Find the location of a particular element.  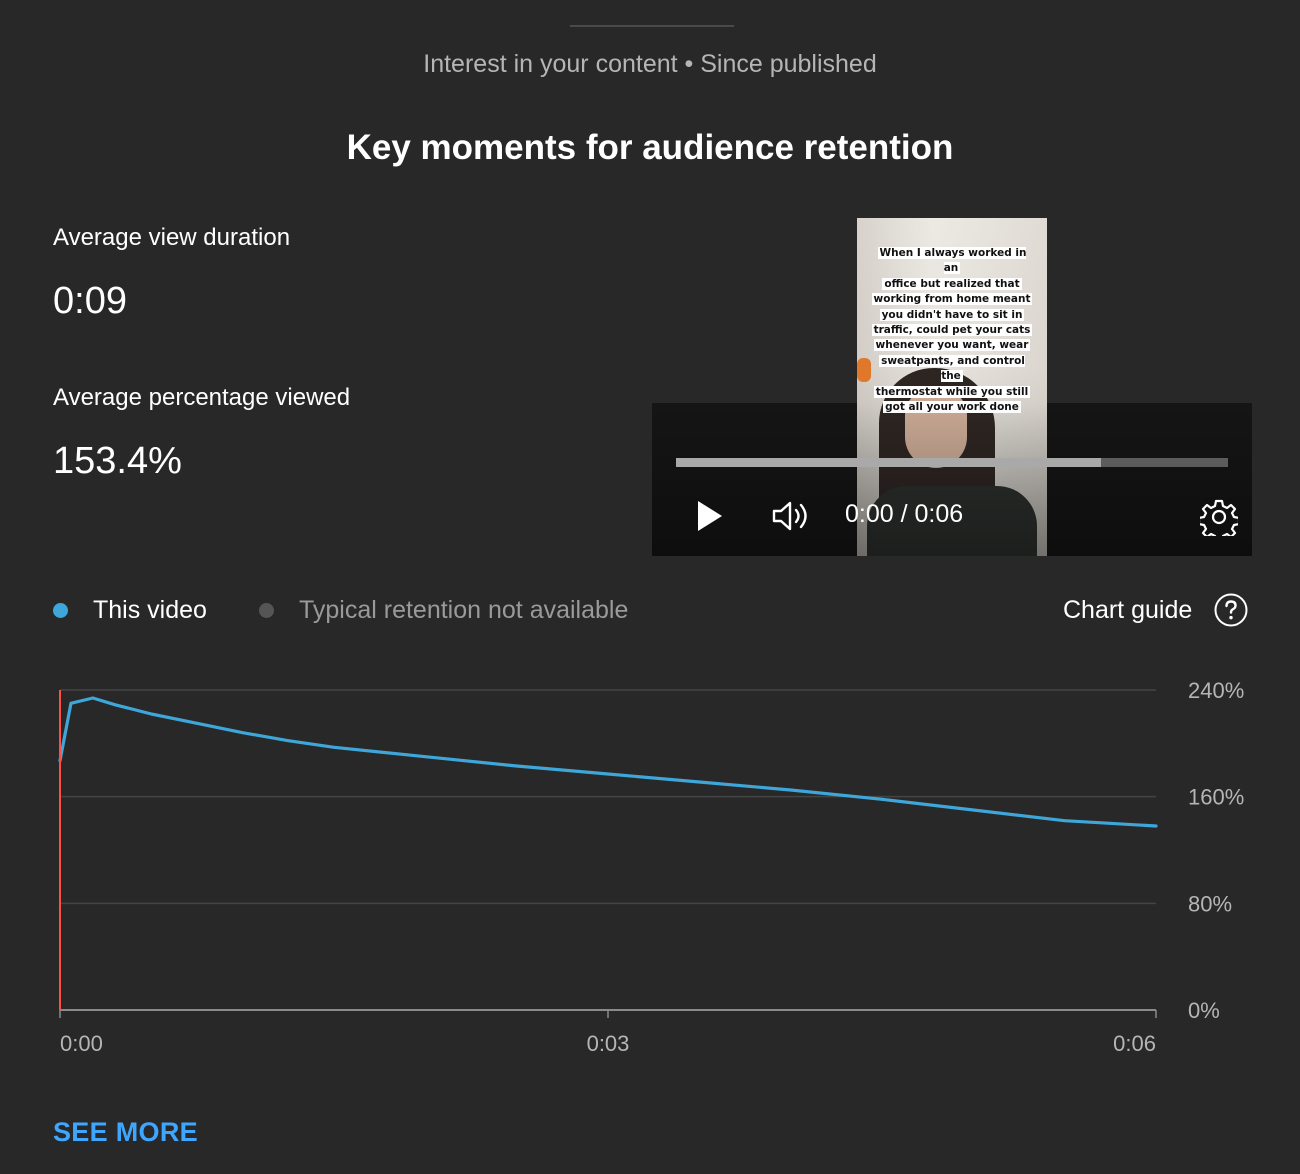

caption-line: whenever you want, wear is located at coordinates (952, 345).